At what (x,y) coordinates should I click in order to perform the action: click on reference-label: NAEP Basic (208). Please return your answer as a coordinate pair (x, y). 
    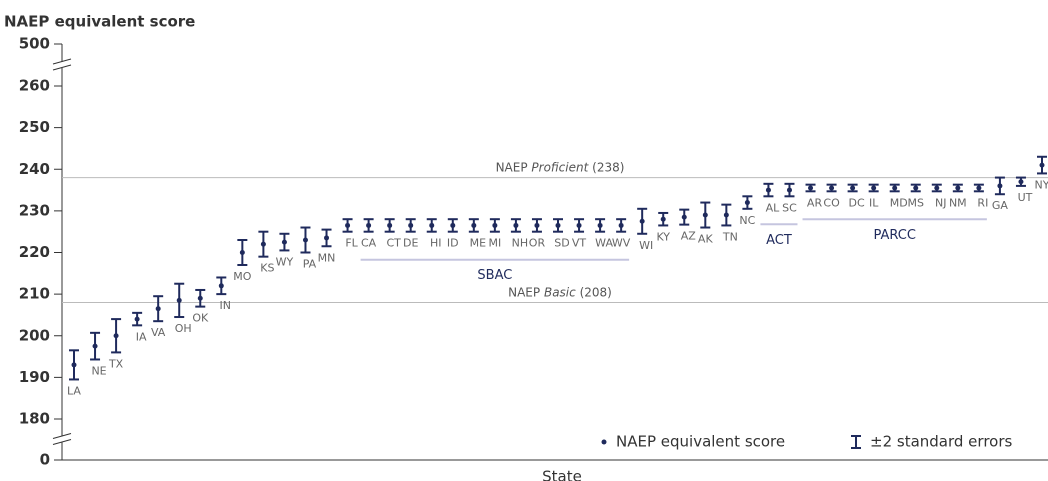
    Looking at the image, I should click on (560, 292).